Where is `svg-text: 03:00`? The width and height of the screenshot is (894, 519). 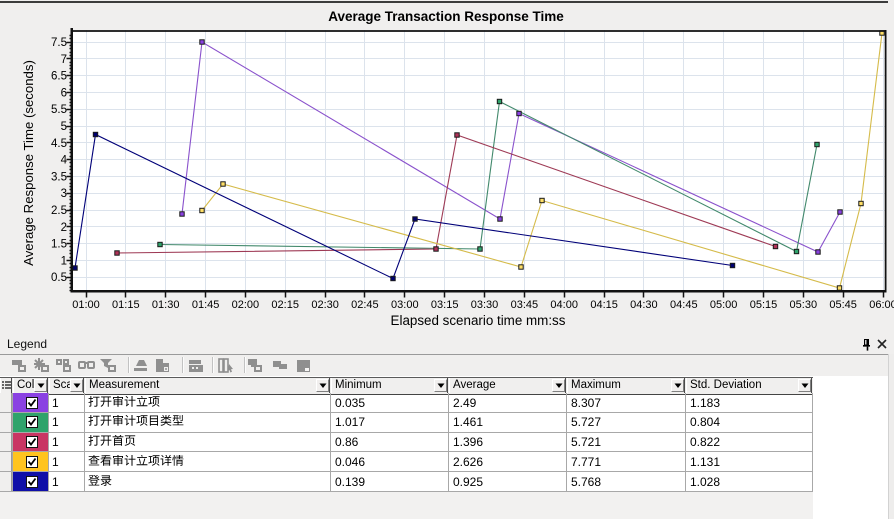
svg-text: 03:00 is located at coordinates (405, 305).